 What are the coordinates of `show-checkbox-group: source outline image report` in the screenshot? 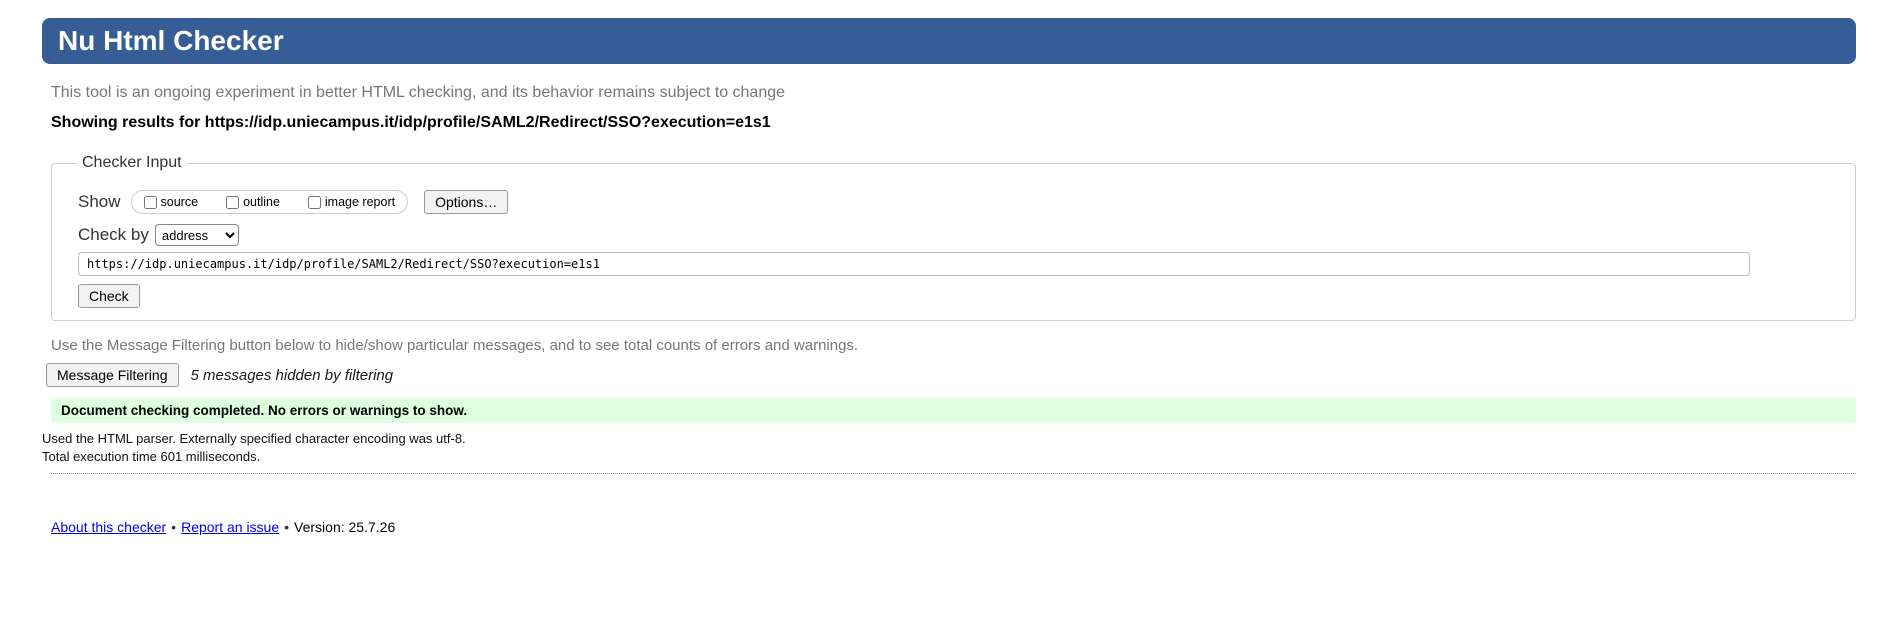 It's located at (269, 202).